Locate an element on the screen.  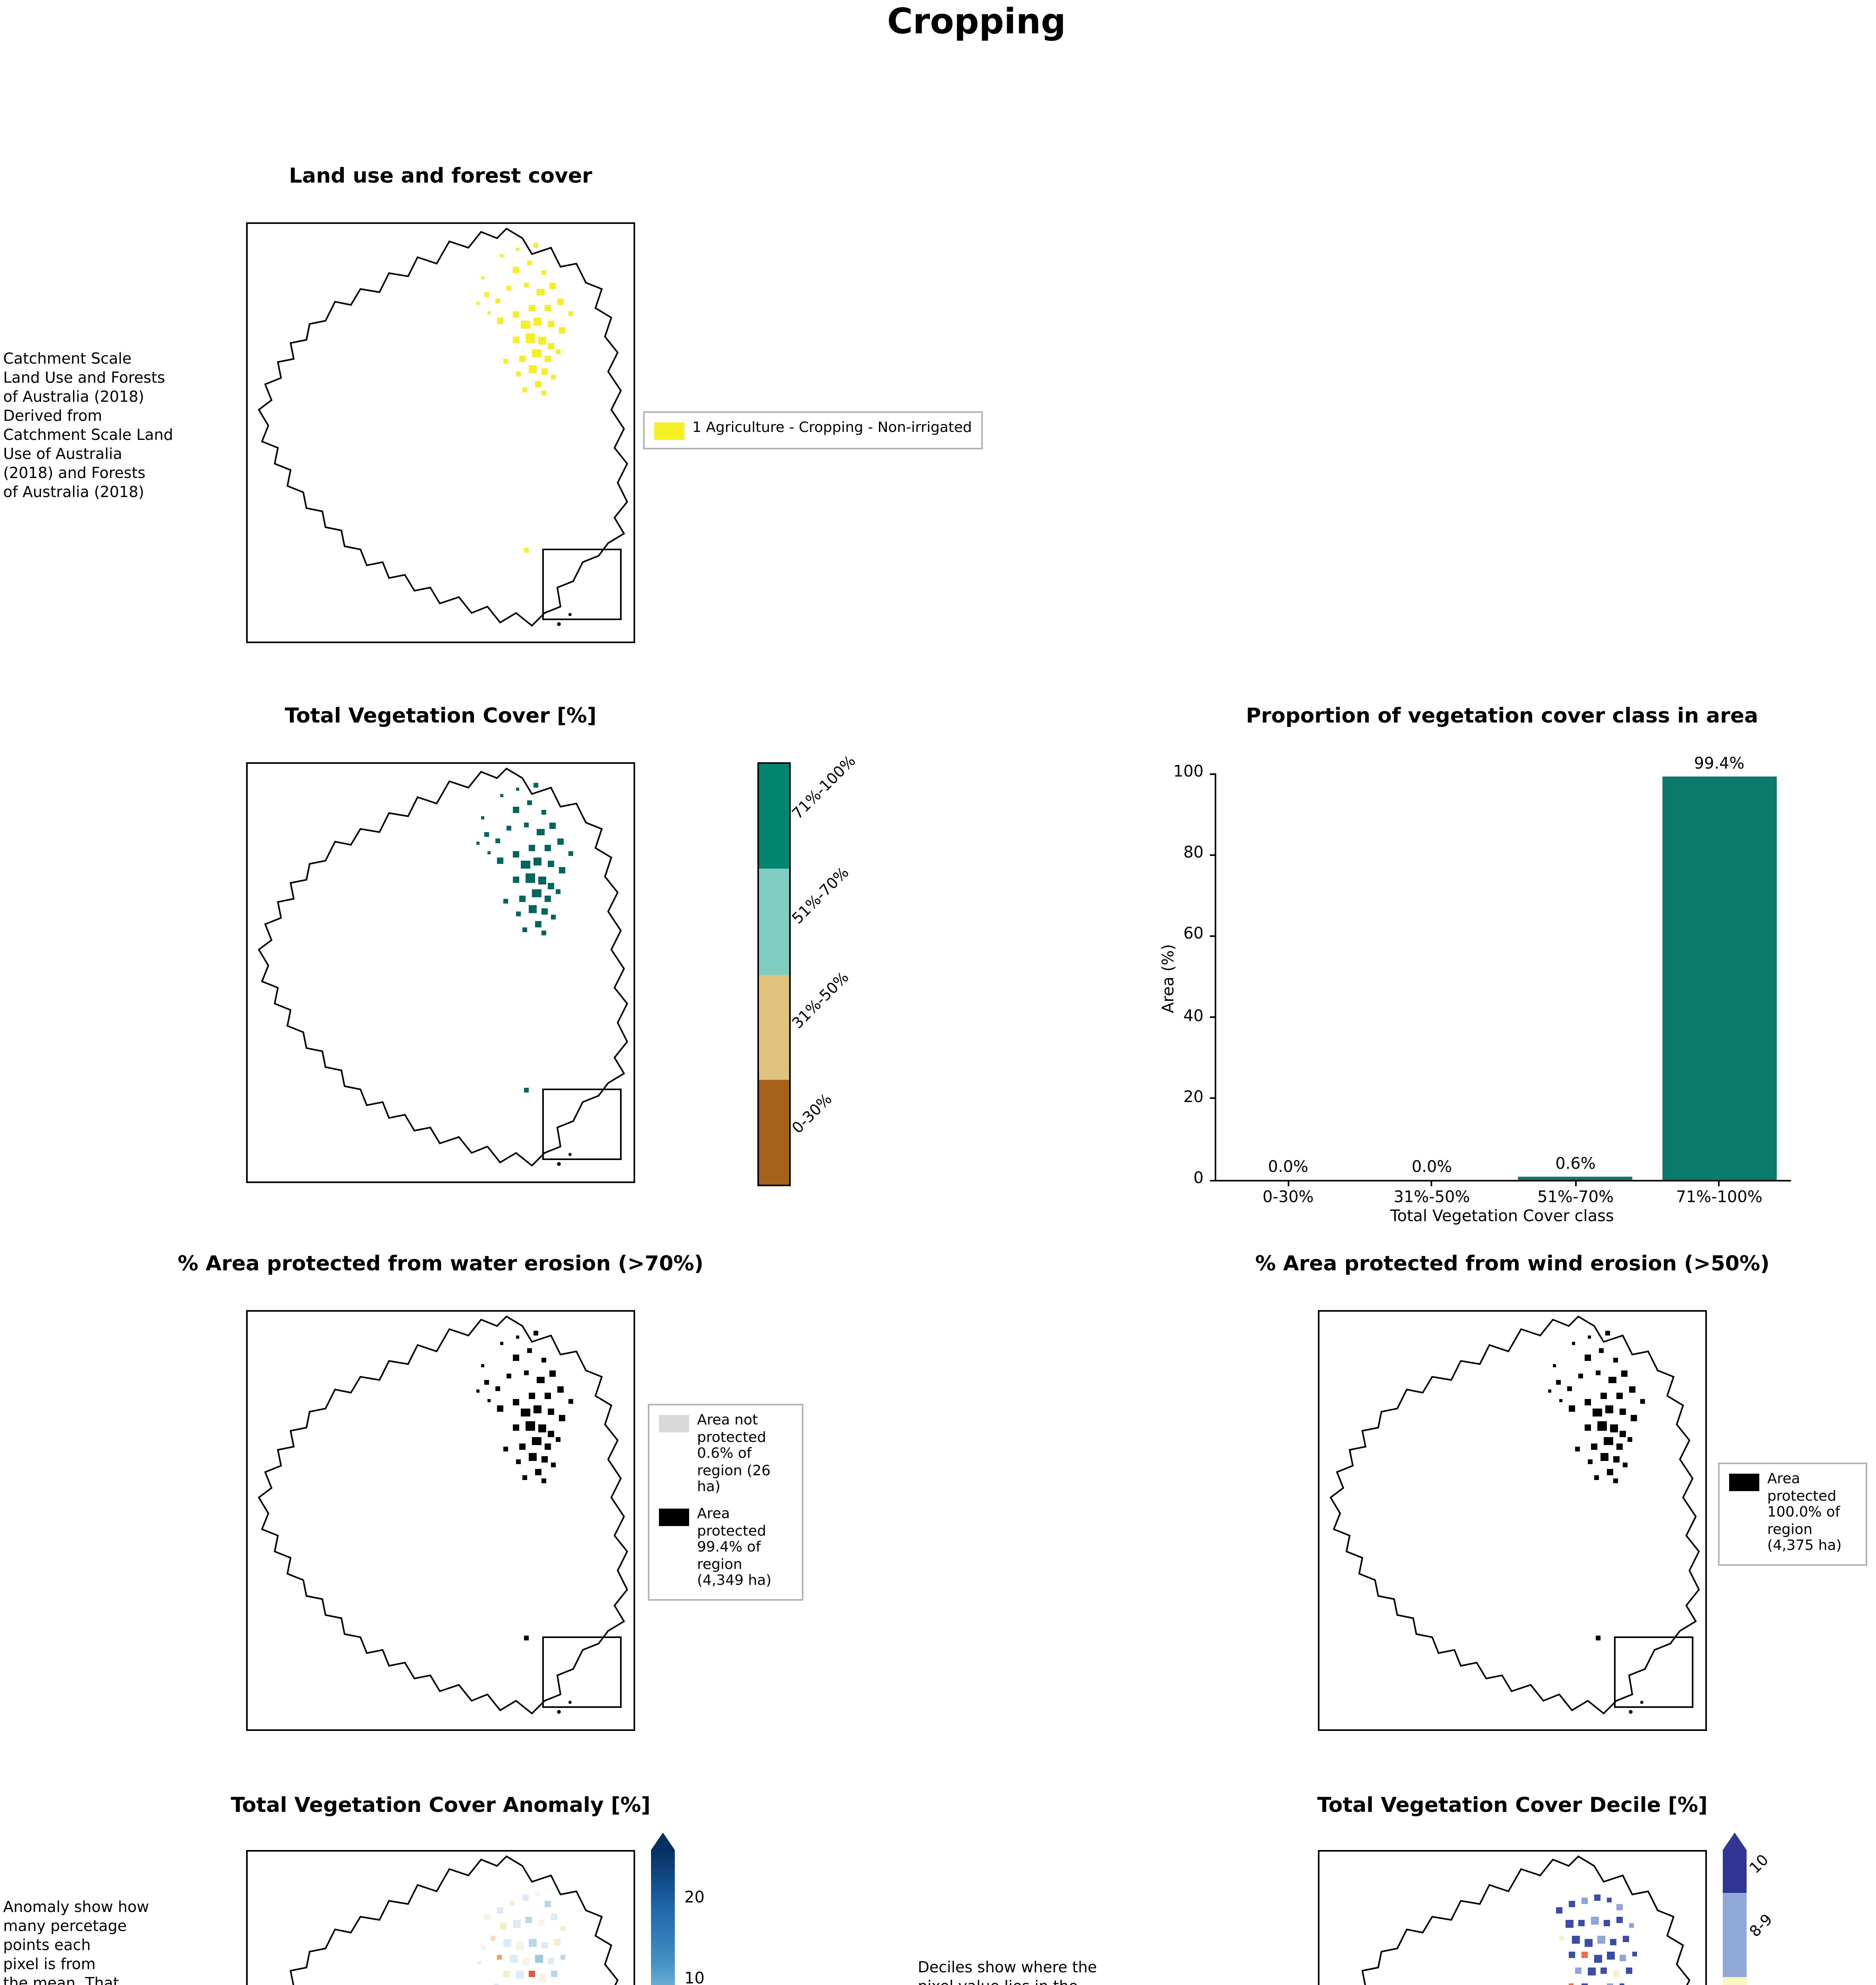
bar-value-label: 99.4% is located at coordinates (1720, 764).